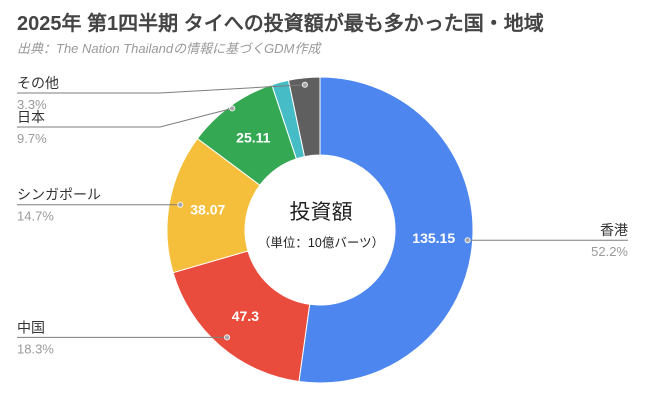  I want to click on slice-name-label: シンガポール, so click(59, 195).